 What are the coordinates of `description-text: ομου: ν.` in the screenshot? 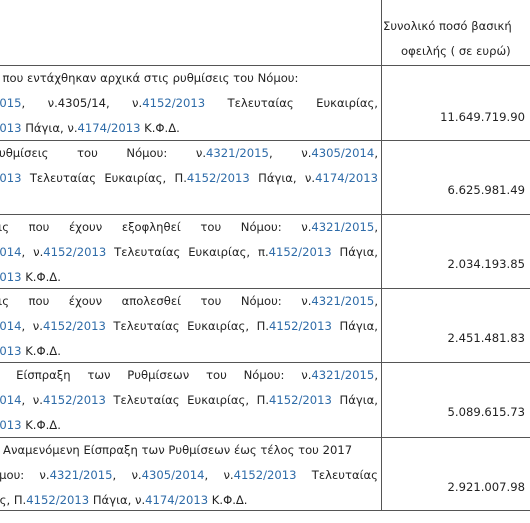 It's located at (25, 475).